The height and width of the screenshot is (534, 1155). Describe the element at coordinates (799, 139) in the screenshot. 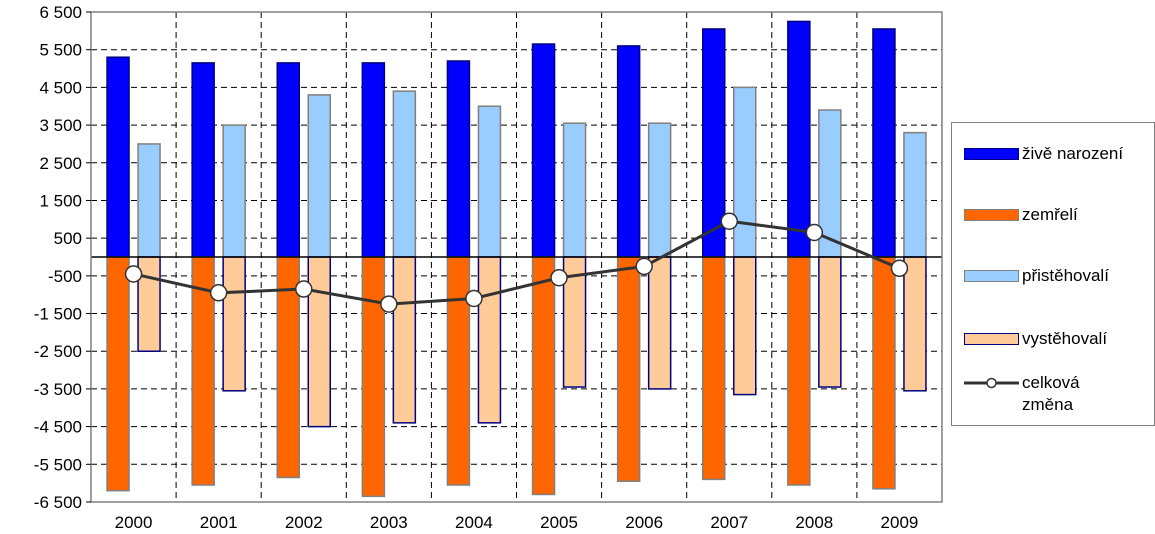

I see `bar-births-2008` at that location.